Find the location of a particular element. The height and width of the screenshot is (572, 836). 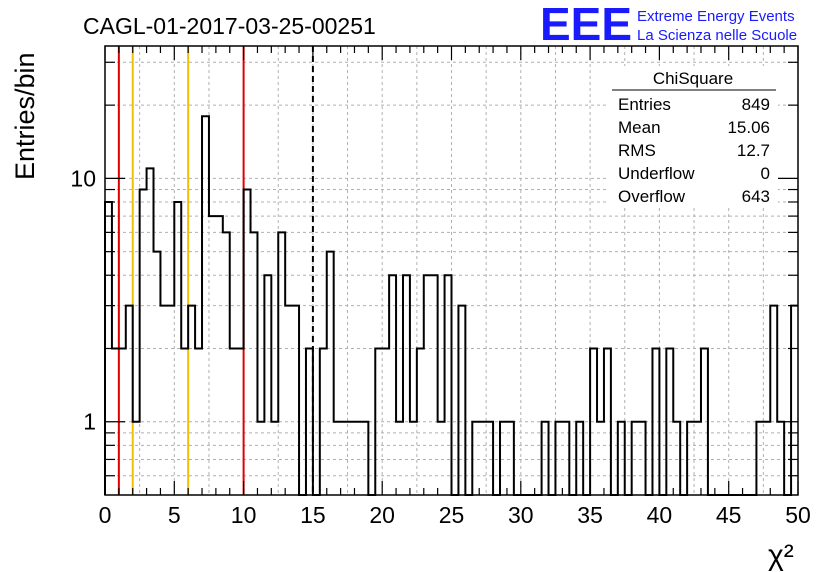

logo-mark: EEE is located at coordinates (586, 25).